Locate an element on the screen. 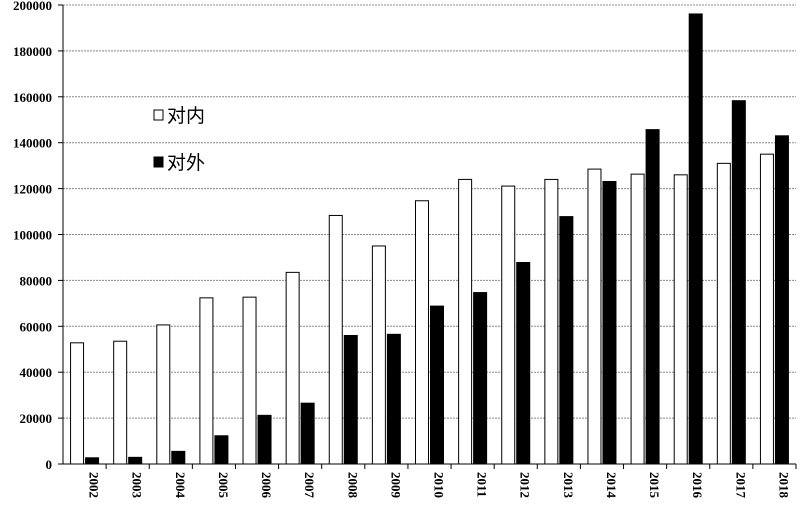 The height and width of the screenshot is (507, 800). x-tick-label: 2018 is located at coordinates (783, 485).